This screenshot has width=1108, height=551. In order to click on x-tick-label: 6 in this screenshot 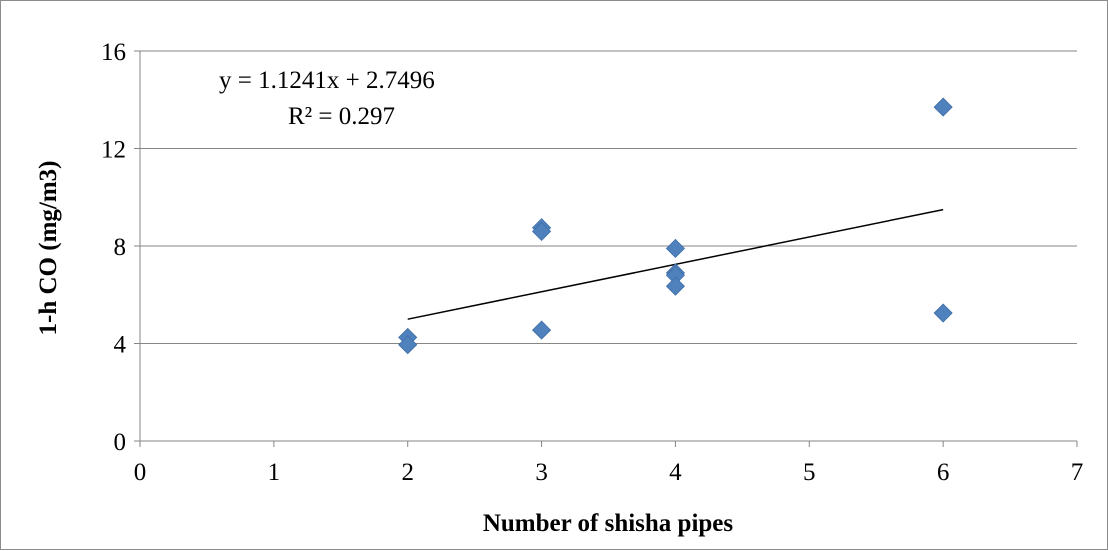, I will do `click(943, 472)`.